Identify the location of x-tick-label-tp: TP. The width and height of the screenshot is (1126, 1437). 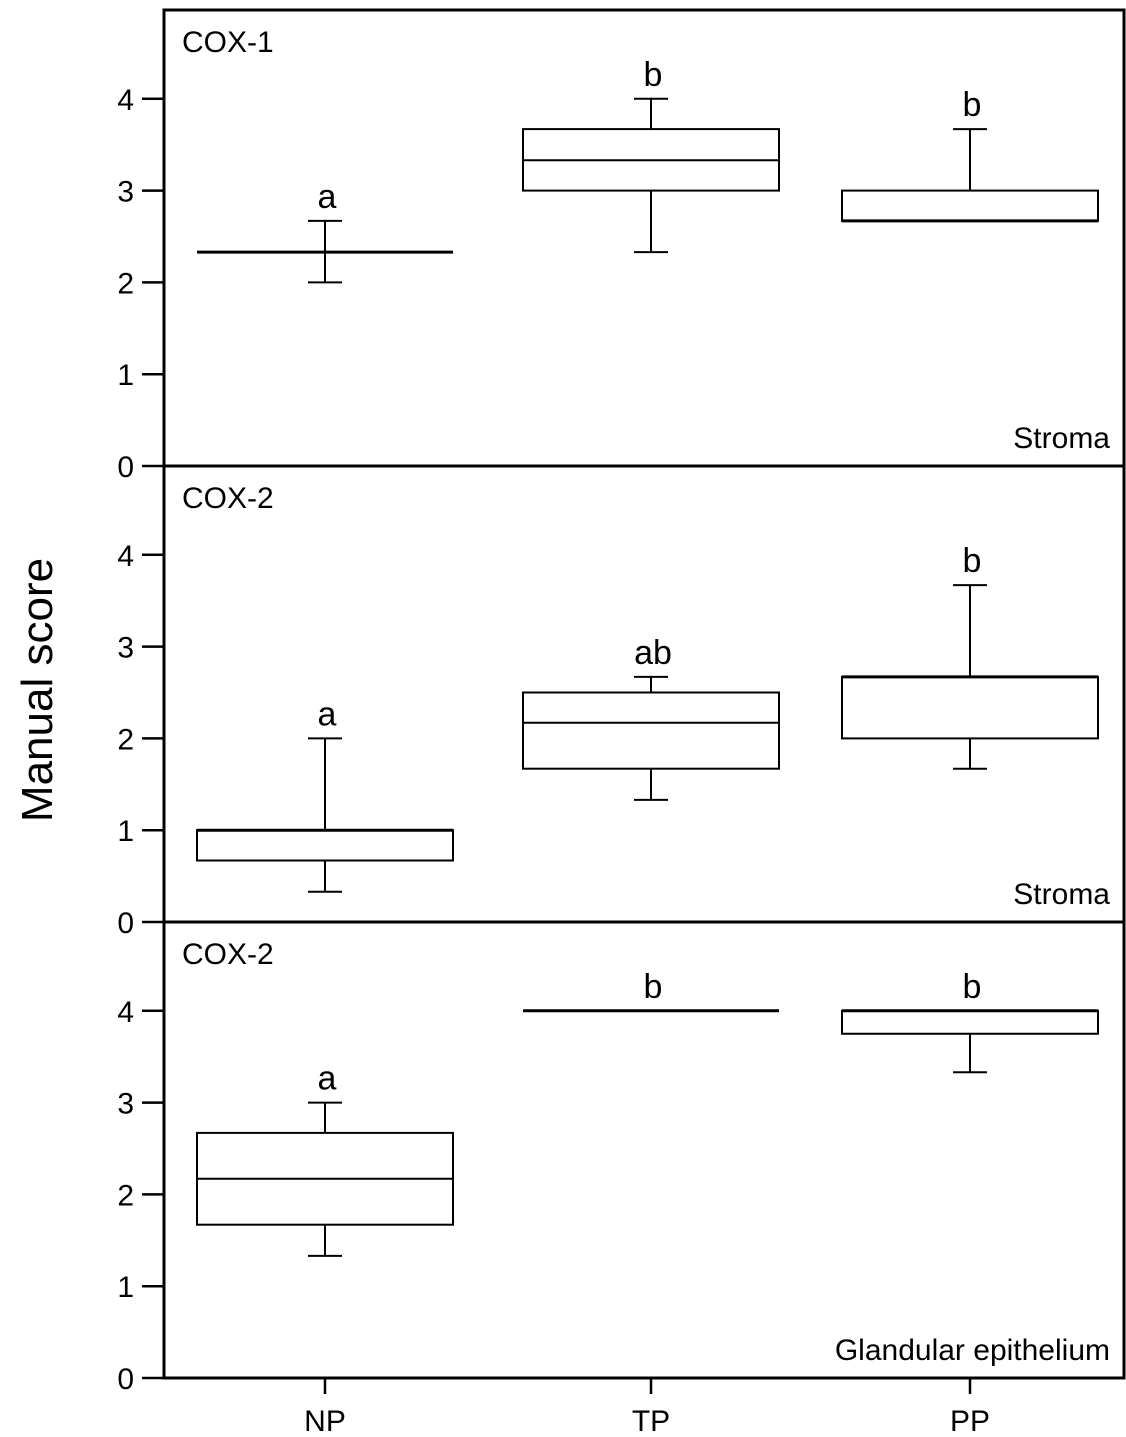
(651, 1421).